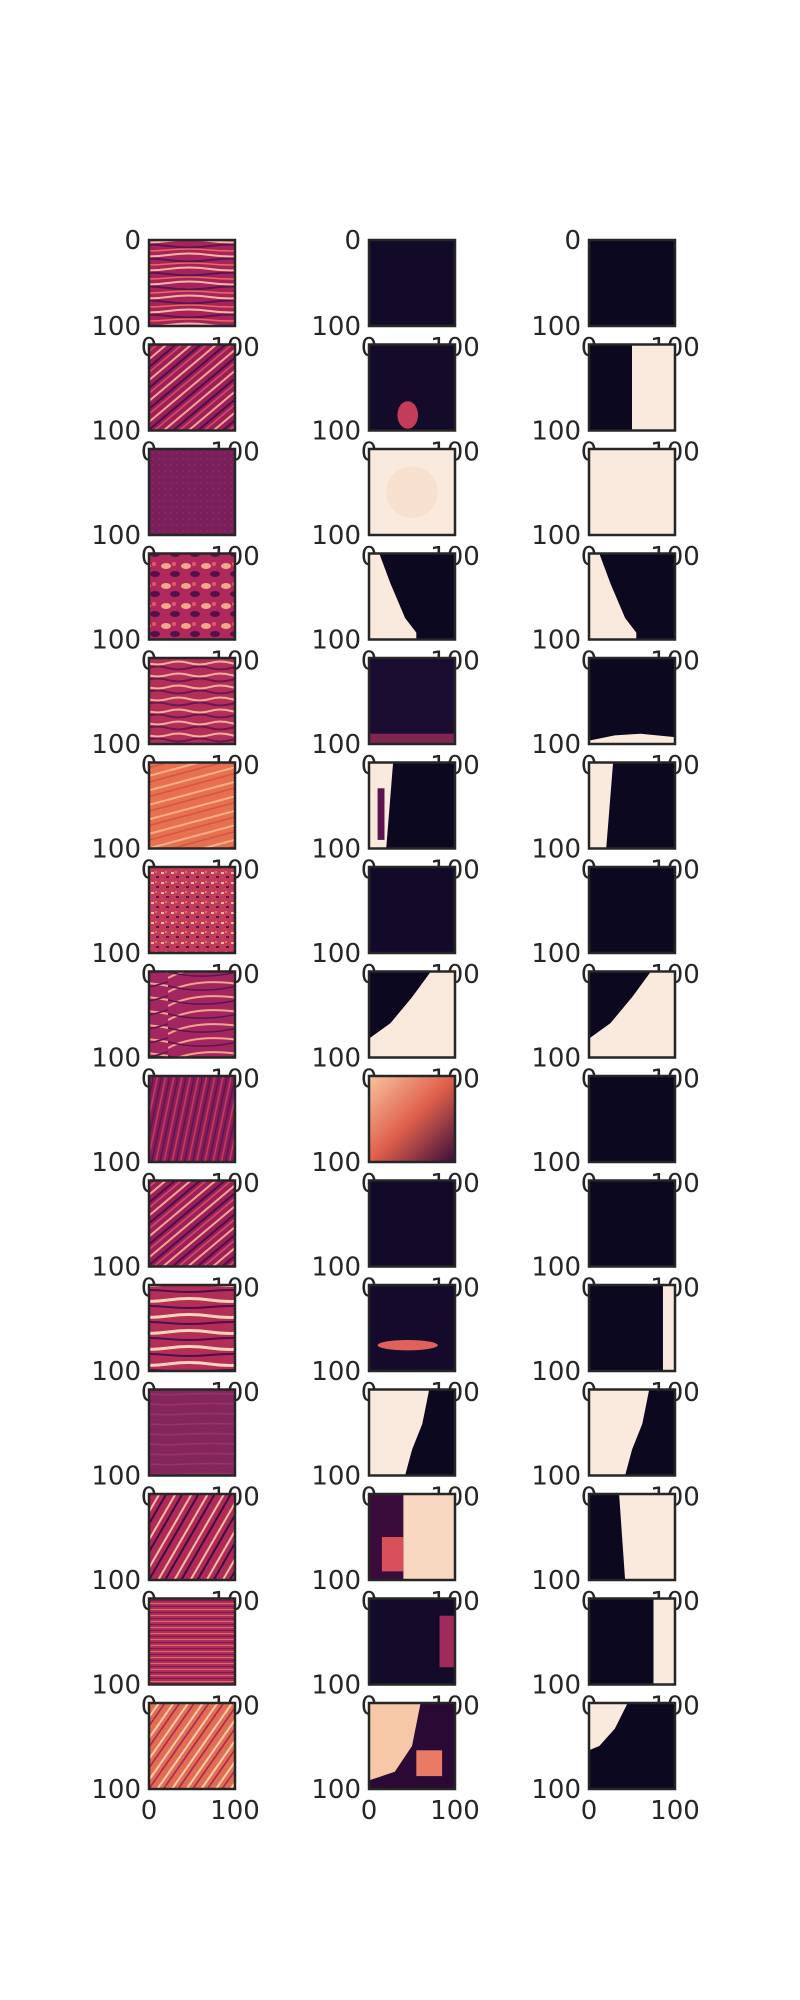 The image size is (800, 2000). Describe the element at coordinates (412, 738) in the screenshot. I see `prob-band` at that location.